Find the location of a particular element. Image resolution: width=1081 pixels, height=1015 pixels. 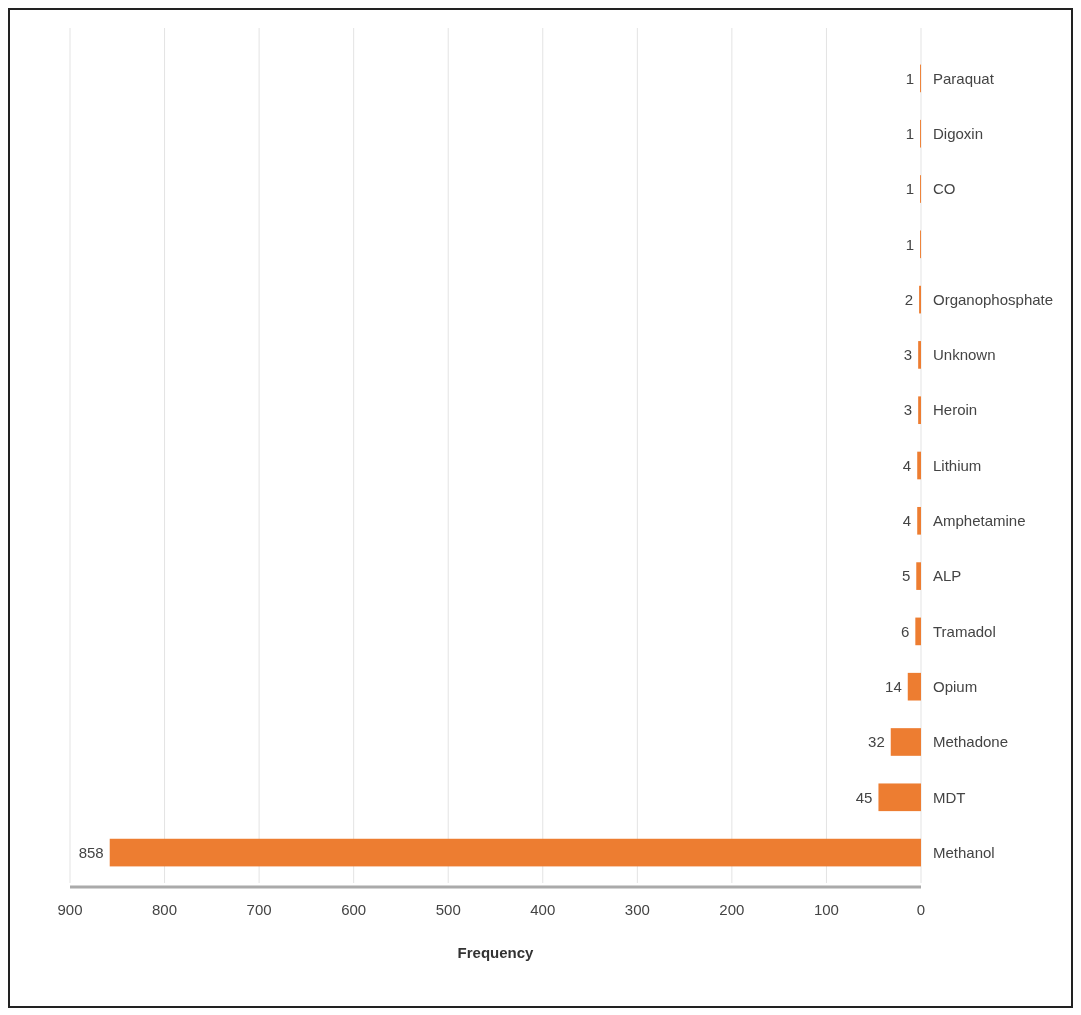

y-tick-label: Unknown is located at coordinates (964, 355).